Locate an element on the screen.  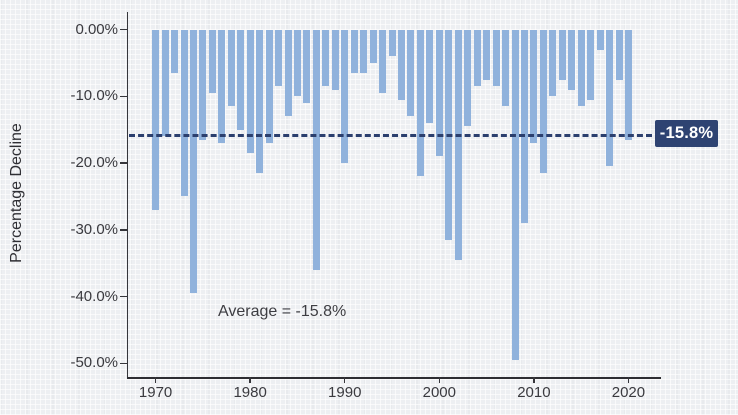
bar-1982 is located at coordinates (269, 86).